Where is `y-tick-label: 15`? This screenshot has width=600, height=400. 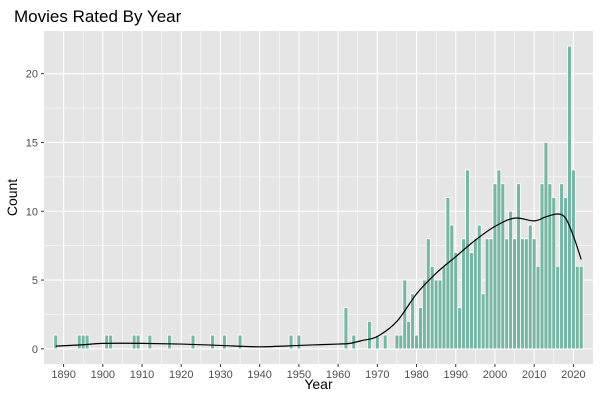
y-tick-label: 15 is located at coordinates (32, 143).